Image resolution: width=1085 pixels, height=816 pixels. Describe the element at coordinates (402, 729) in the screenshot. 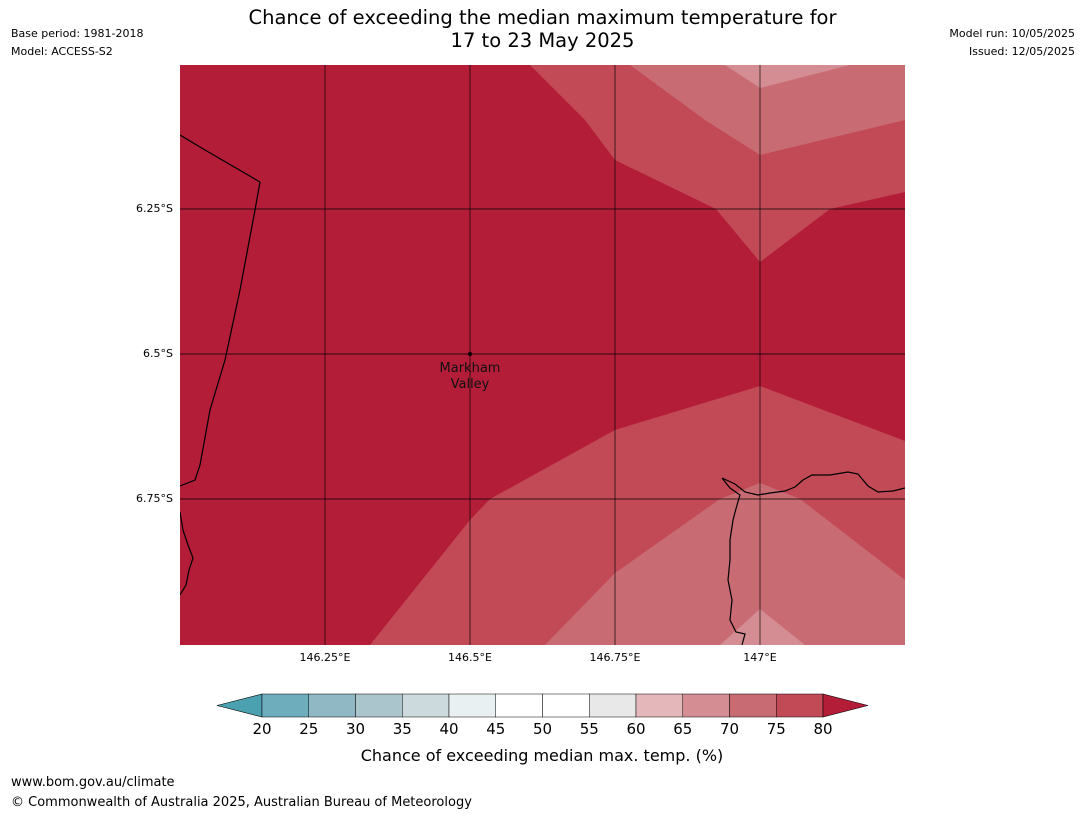

I see `colorbar-tick-label: 35` at that location.